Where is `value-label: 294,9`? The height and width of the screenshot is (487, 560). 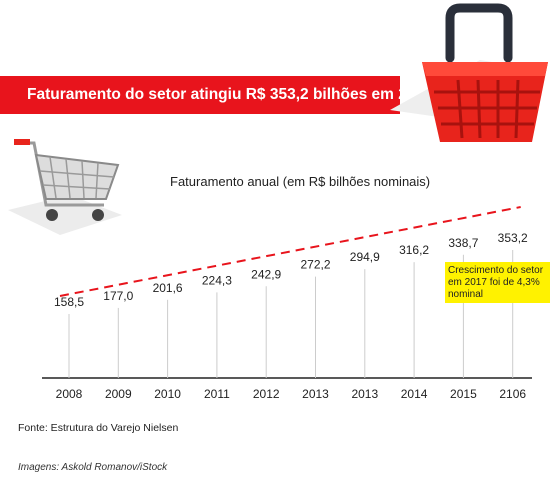 value-label: 294,9 is located at coordinates (365, 257).